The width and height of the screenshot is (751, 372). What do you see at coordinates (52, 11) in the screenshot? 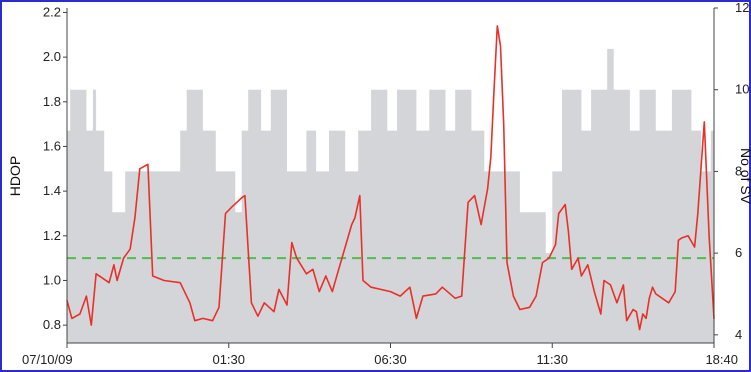
I see `y-tick-label: 2.2` at bounding box center [52, 11].